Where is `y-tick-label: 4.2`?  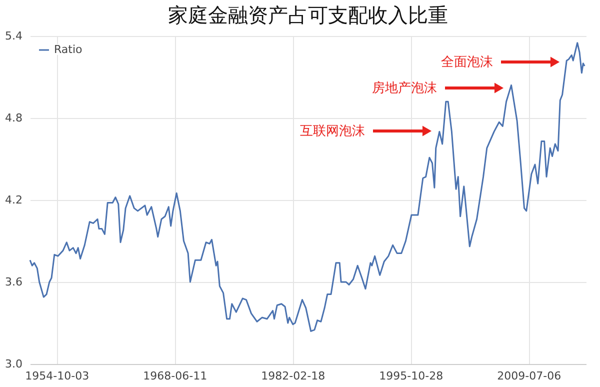
y-tick-label: 4.2 is located at coordinates (13, 200).